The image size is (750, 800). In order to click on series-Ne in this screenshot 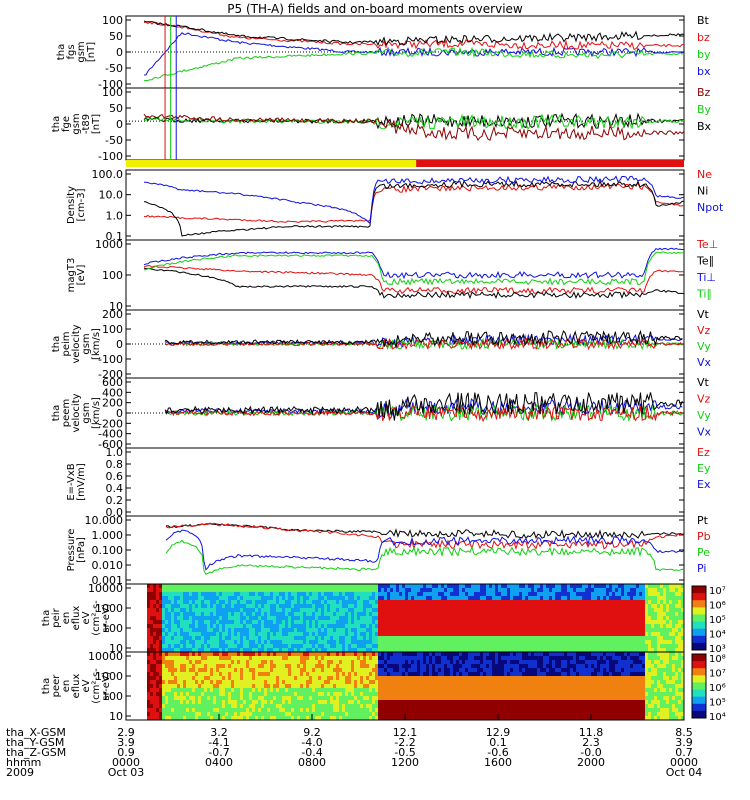, I will do `click(414, 203)`.